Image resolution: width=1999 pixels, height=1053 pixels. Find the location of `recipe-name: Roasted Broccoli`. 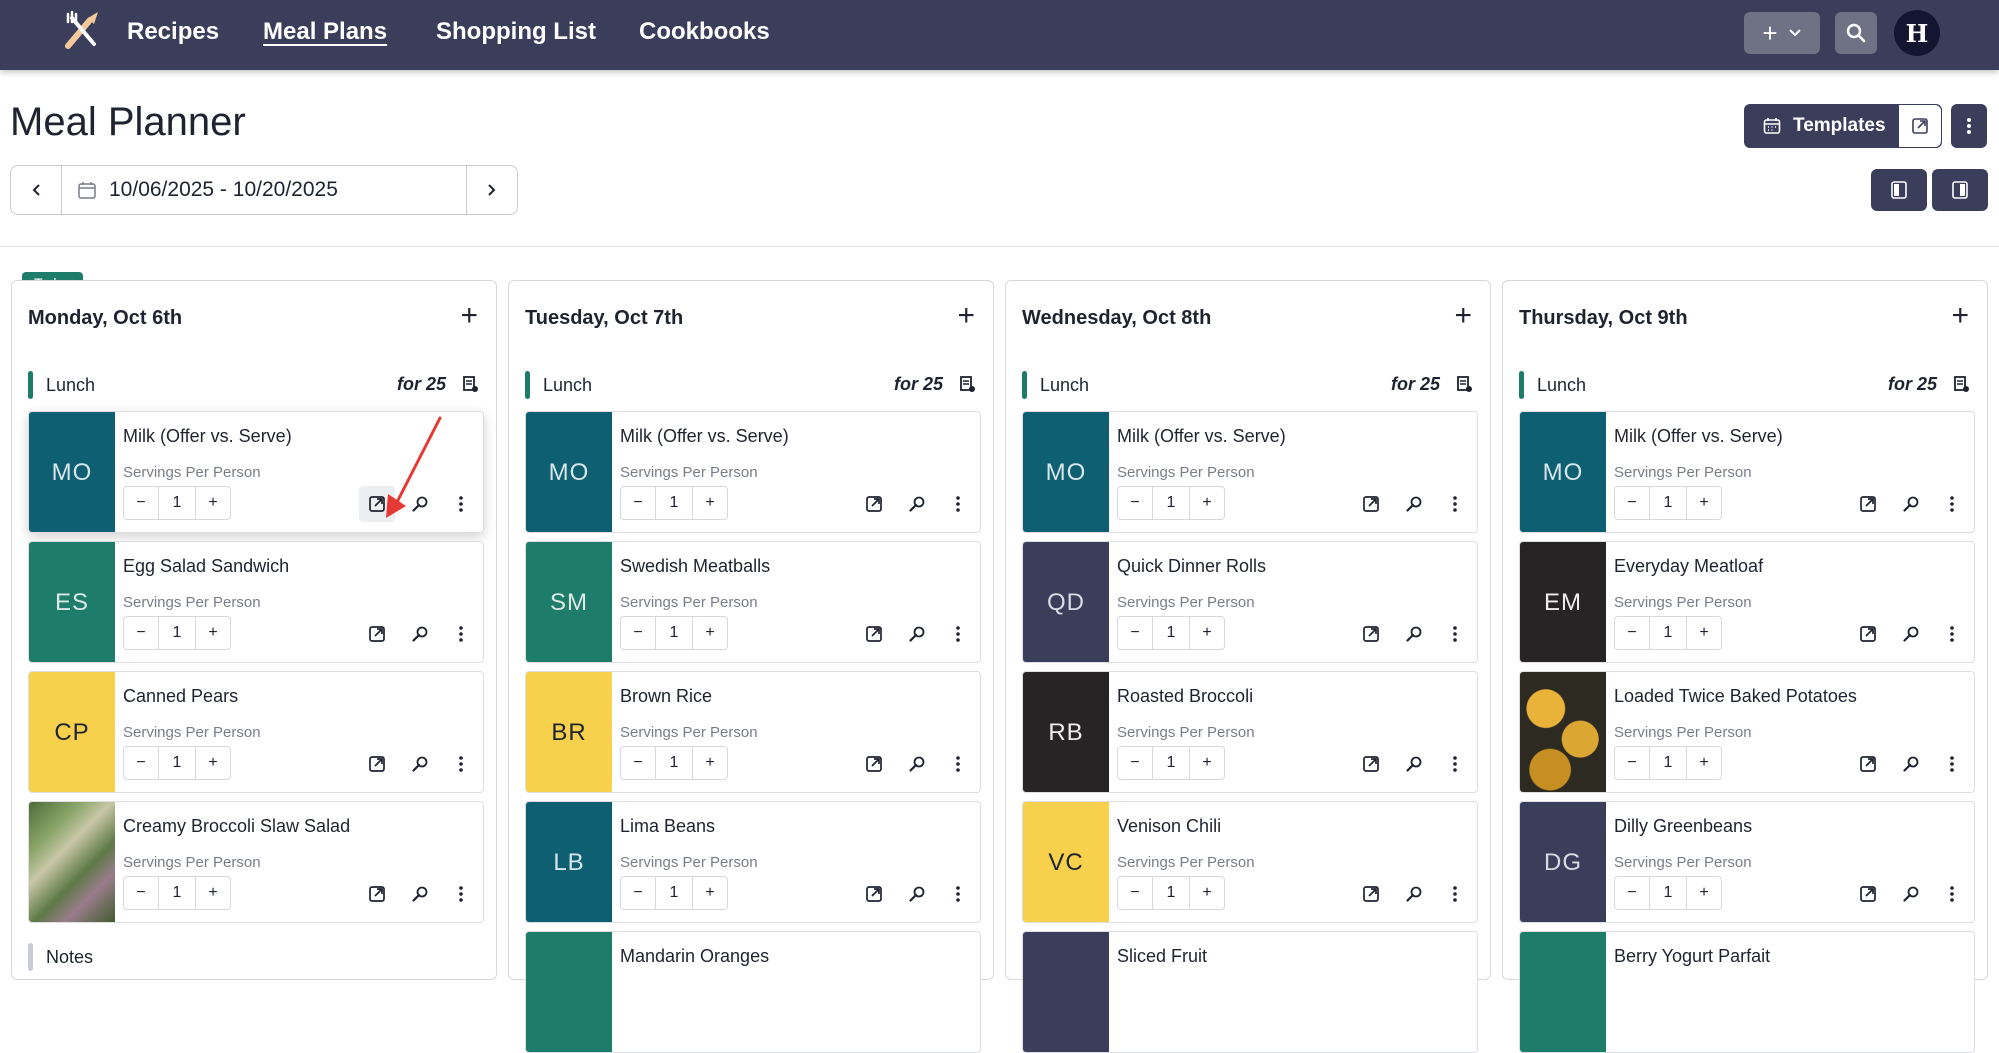

recipe-name: Roasted Broccoli is located at coordinates (1185, 696).